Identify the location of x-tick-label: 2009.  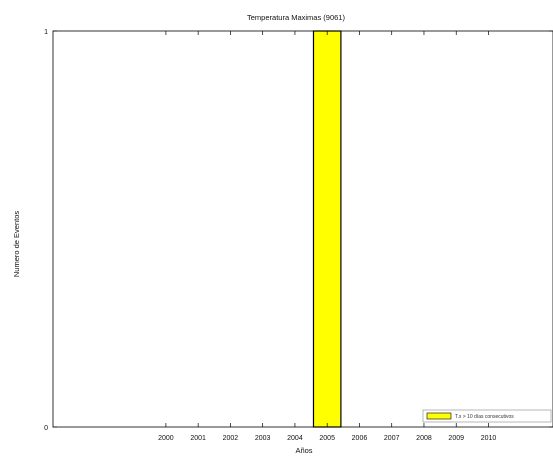
(456, 438).